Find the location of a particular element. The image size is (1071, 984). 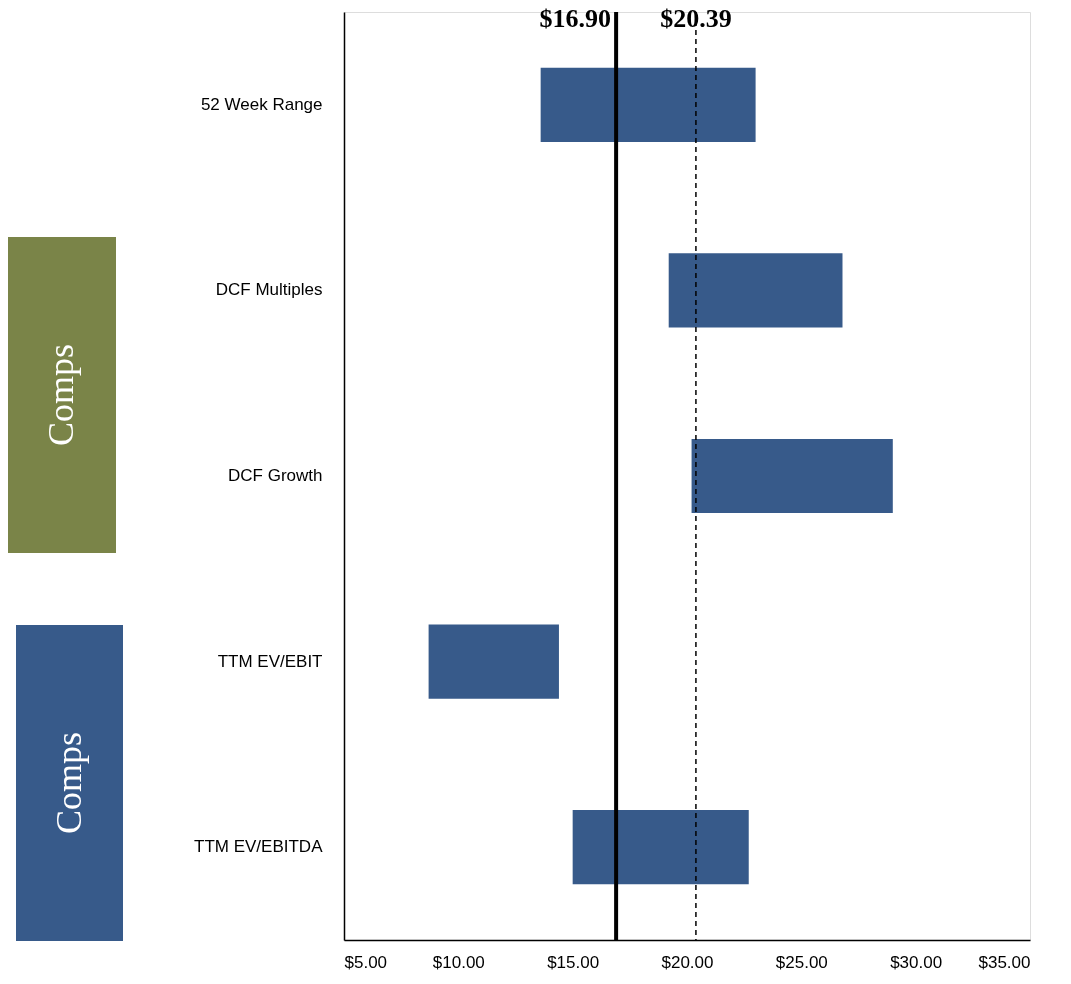

y-tick-label: TTM EV/EBITDA is located at coordinates (259, 847).